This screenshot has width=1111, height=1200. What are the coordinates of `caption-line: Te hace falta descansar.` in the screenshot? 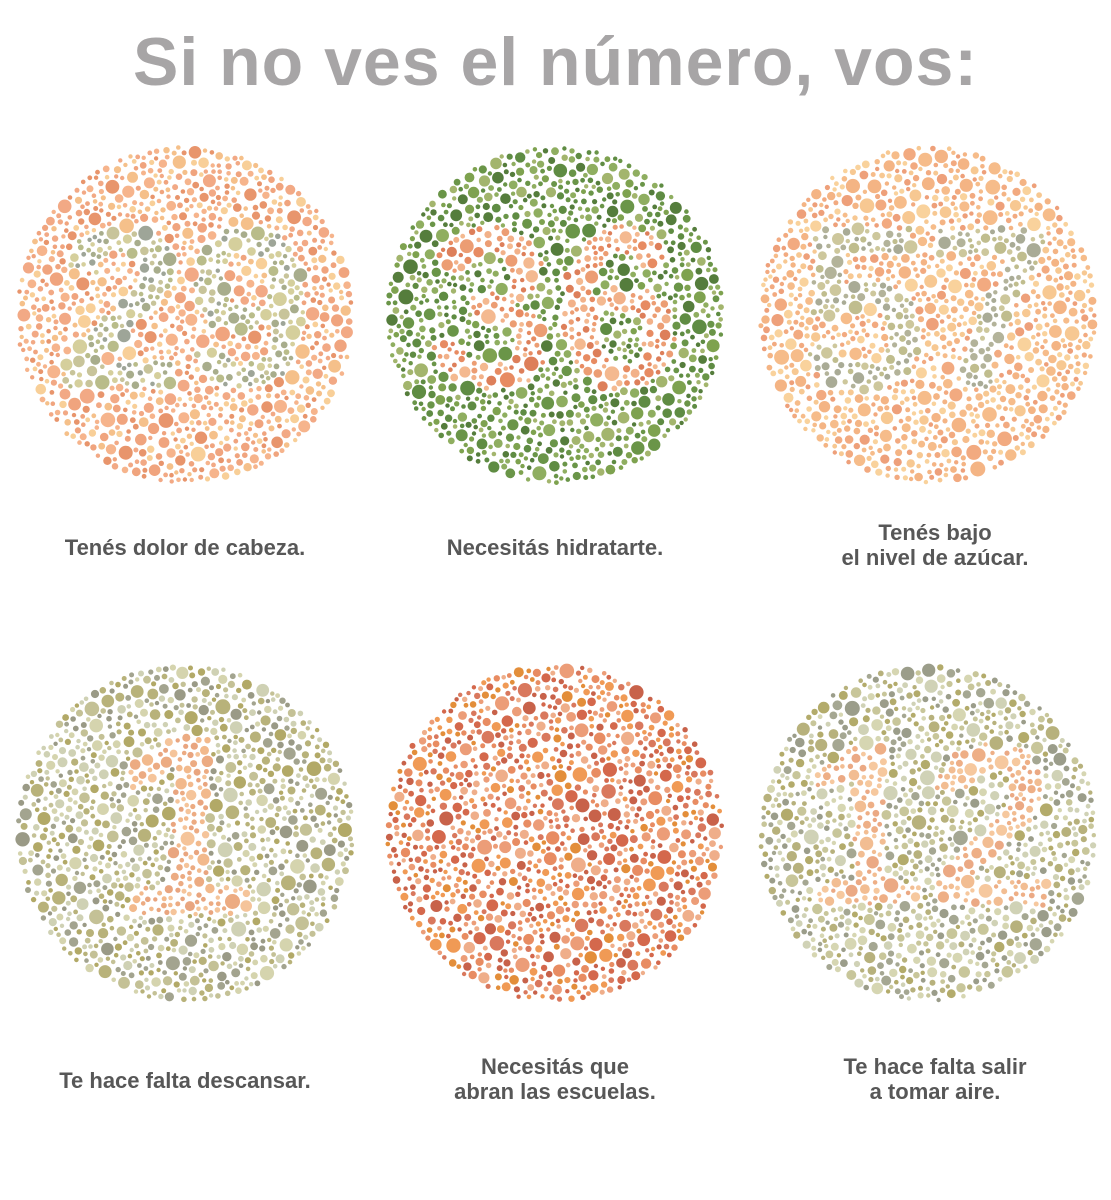 It's located at (185, 1080).